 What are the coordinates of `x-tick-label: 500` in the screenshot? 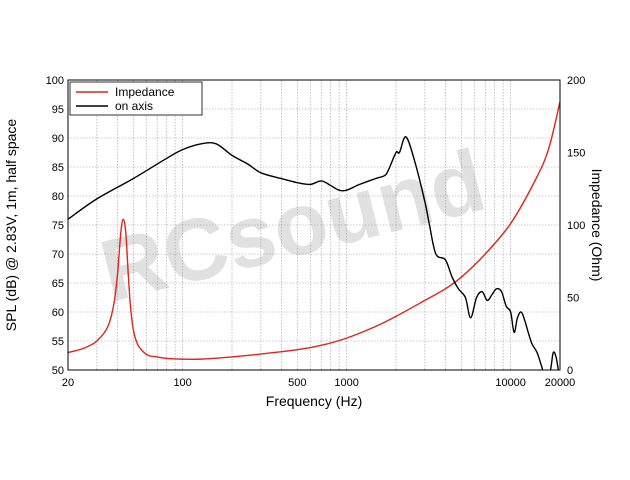 It's located at (297, 383).